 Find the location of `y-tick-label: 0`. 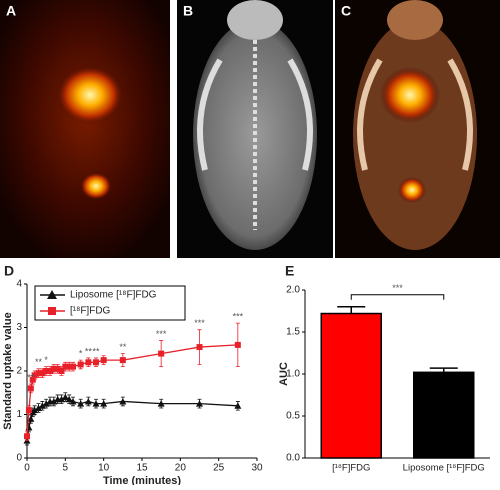

y-tick-label: 0 is located at coordinates (19, 458).